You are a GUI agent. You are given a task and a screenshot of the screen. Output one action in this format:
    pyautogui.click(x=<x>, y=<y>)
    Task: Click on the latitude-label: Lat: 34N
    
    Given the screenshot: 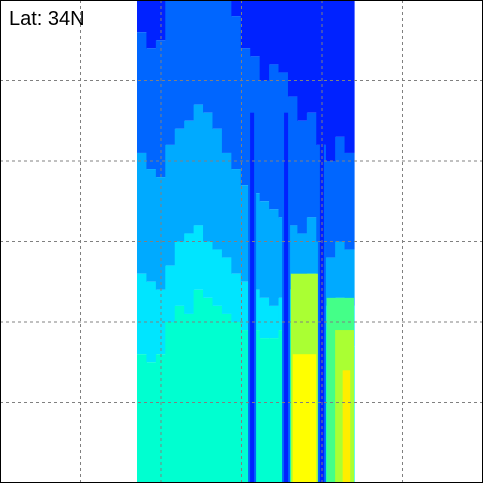 What is the action you would take?
    pyautogui.click(x=47, y=19)
    